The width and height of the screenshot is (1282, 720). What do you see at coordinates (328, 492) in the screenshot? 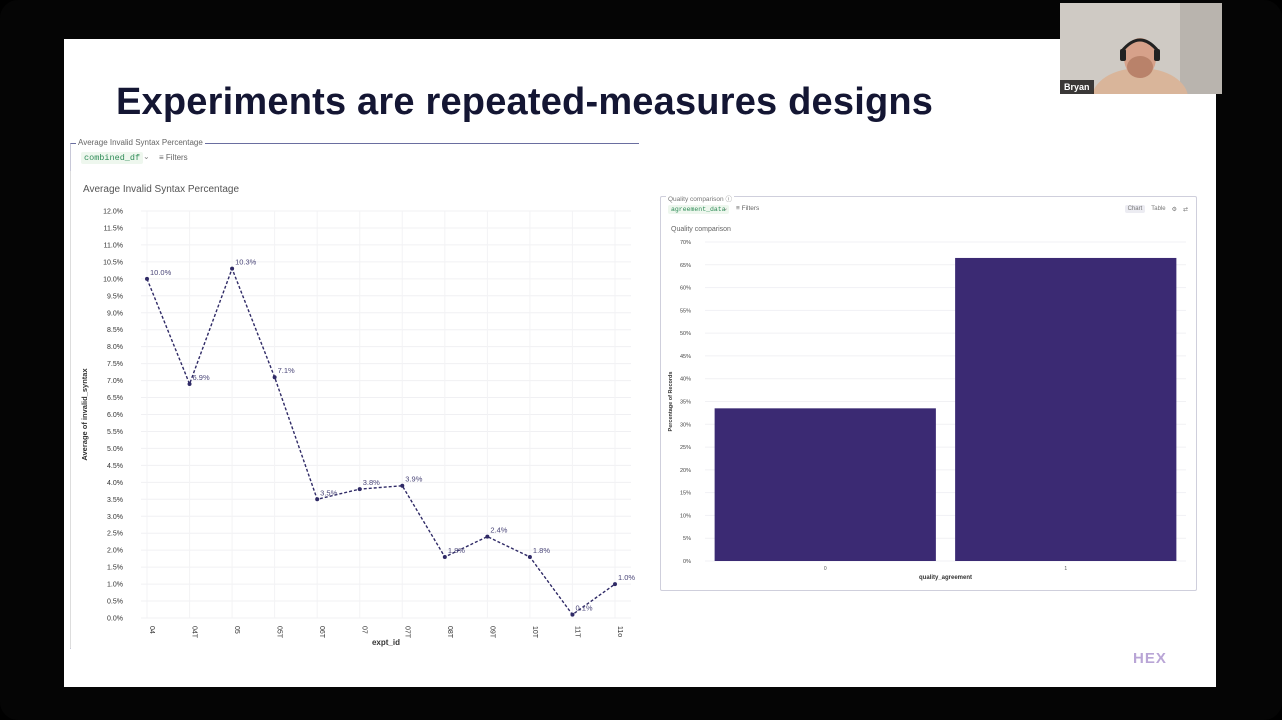
I see `data-label: 3.5%` at bounding box center [328, 492].